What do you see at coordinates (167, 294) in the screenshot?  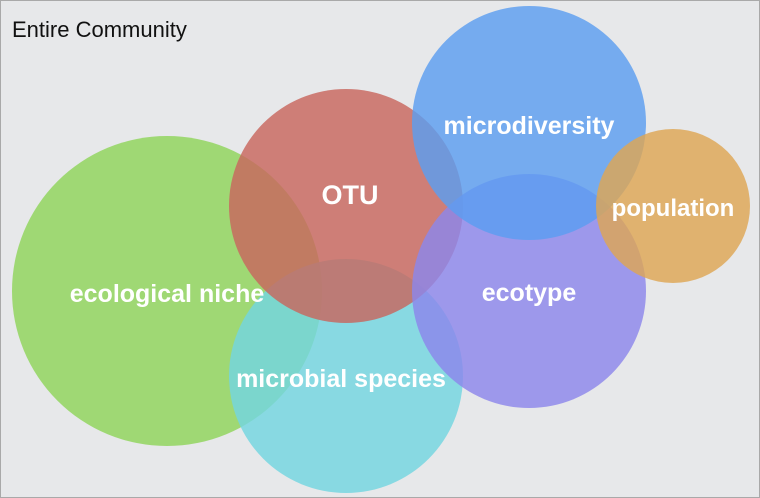 I see `ecological-niche-label: ecological niche` at bounding box center [167, 294].